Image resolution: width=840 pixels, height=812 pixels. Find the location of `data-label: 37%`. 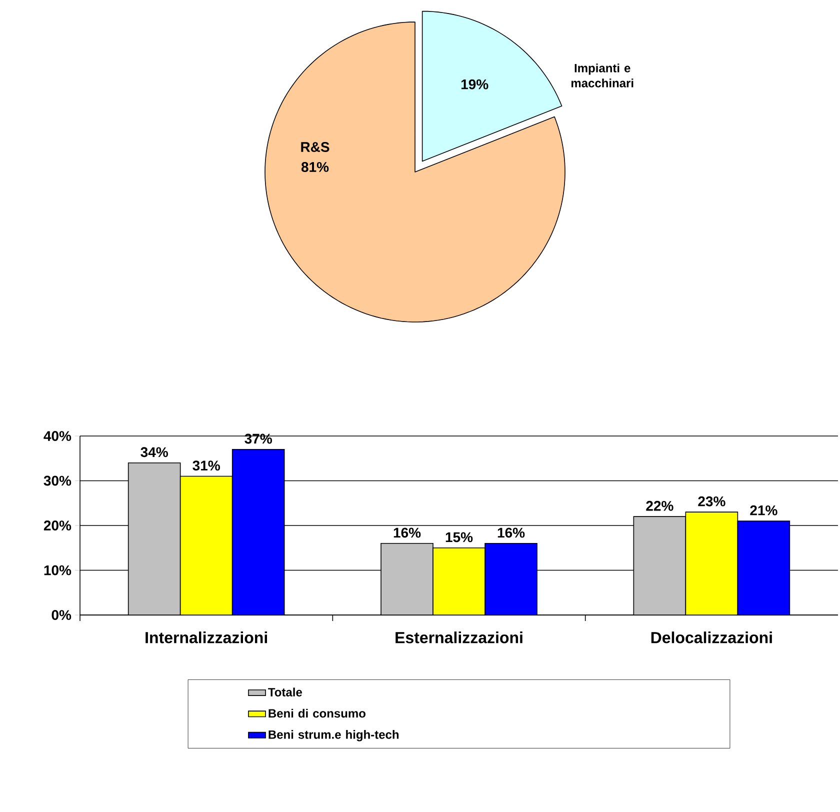

data-label: 37% is located at coordinates (258, 439).